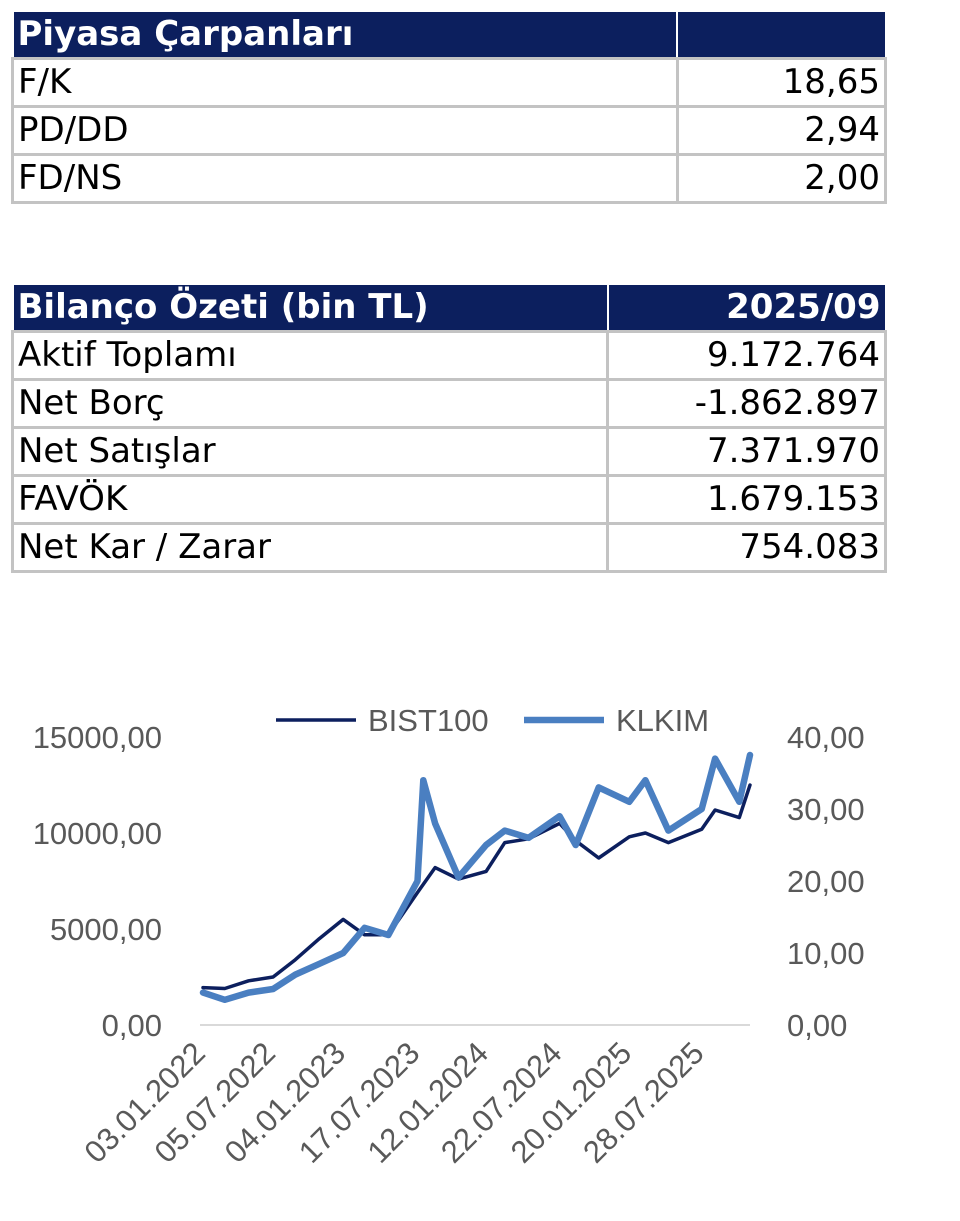  I want to click on row-label: Net Satışlar, so click(310, 451).